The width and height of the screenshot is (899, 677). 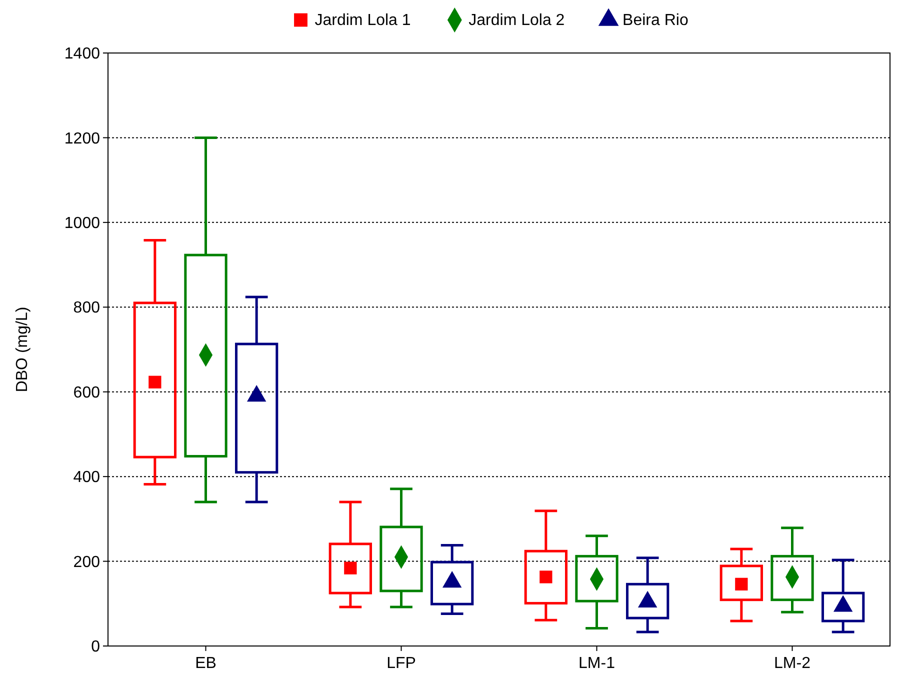 What do you see at coordinates (82, 54) in the screenshot?
I see `y-tick-label: 1400` at bounding box center [82, 54].